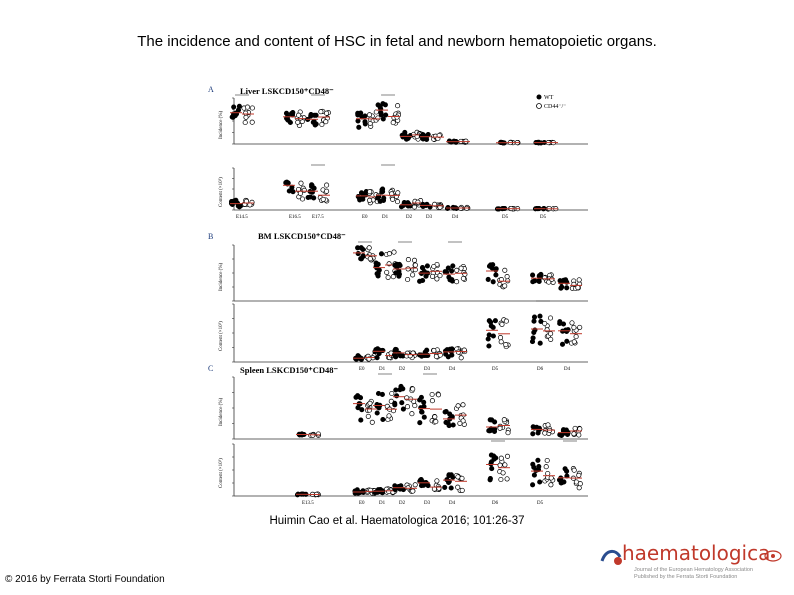 This screenshot has width=794, height=595. What do you see at coordinates (318, 217) in the screenshot?
I see `plot-xtick-label: E17.5` at bounding box center [318, 217].